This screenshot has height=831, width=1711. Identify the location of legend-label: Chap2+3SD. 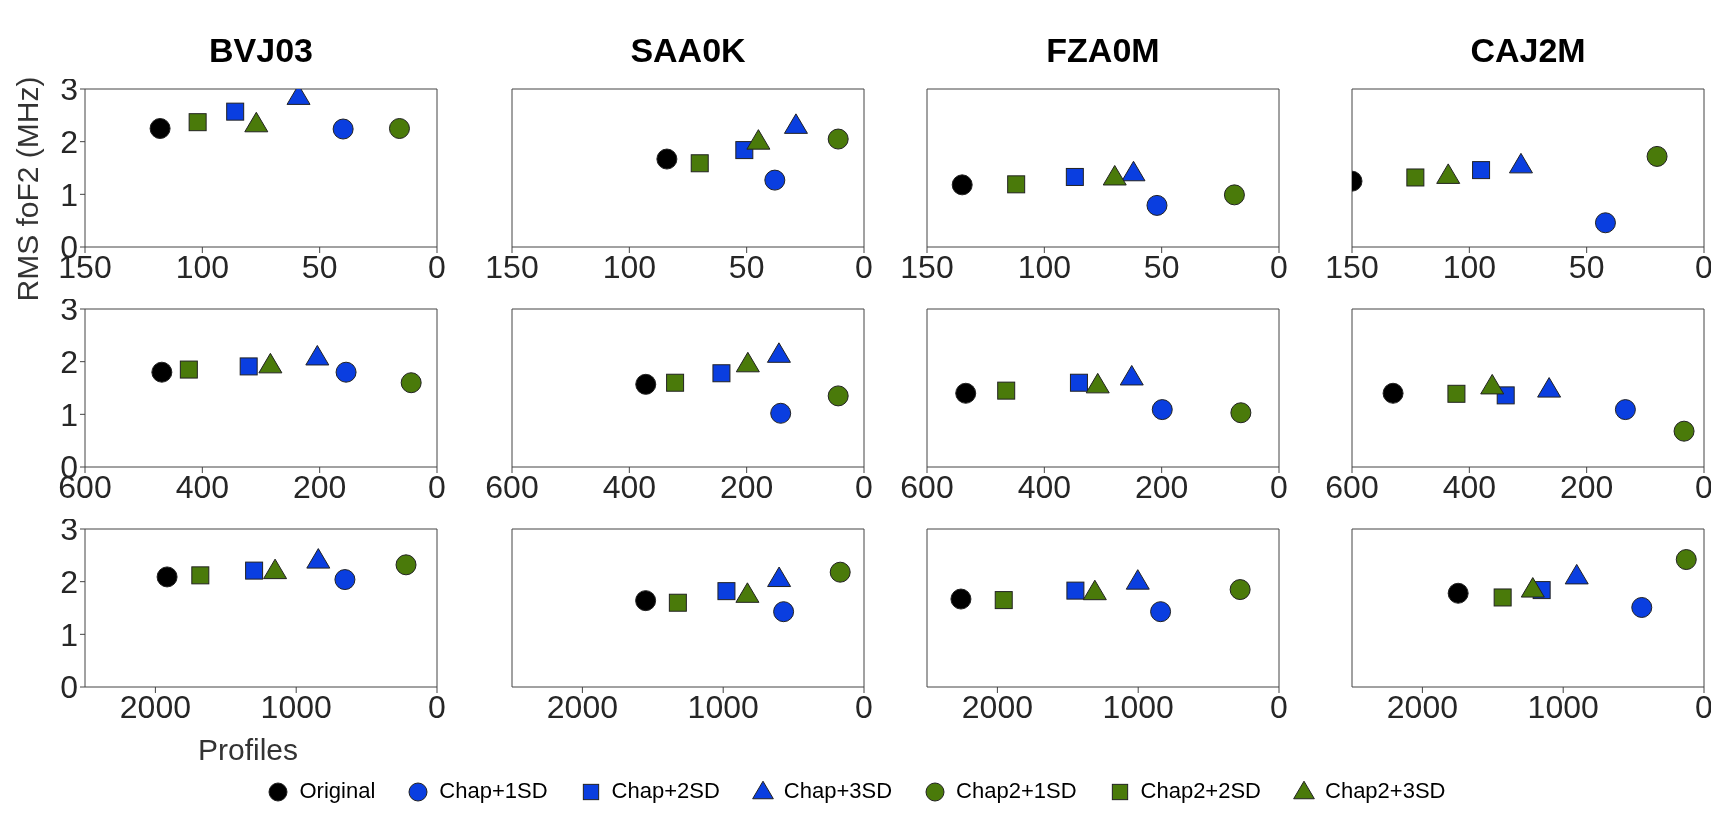
(1385, 791).